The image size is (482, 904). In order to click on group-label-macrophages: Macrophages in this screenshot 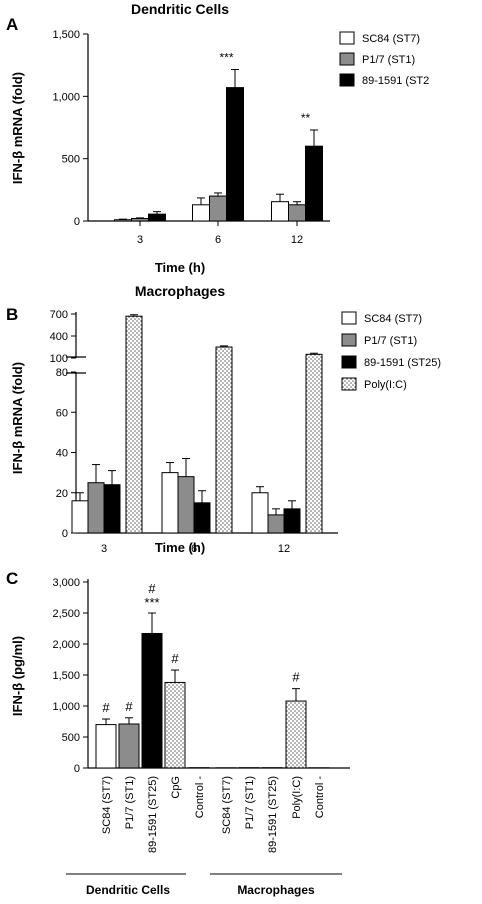, I will do `click(276, 890)`.